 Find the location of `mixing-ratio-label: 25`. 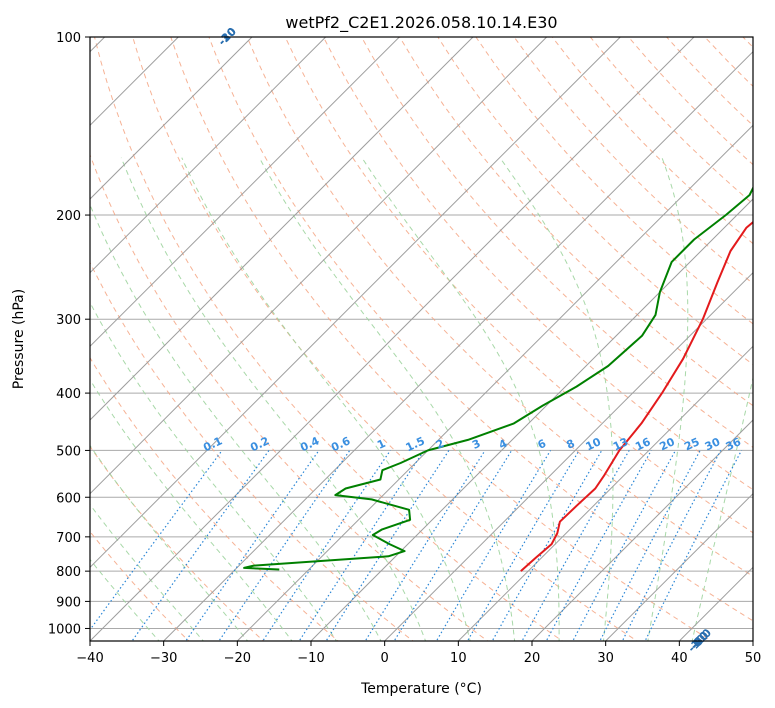

mixing-ratio-label: 25 is located at coordinates (691, 444).